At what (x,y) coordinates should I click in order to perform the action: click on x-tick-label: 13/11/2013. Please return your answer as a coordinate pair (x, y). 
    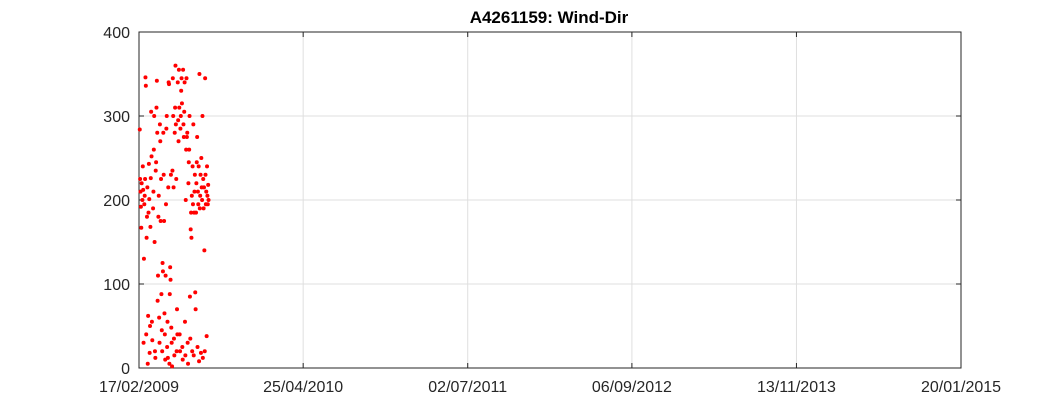
    Looking at the image, I should click on (796, 387).